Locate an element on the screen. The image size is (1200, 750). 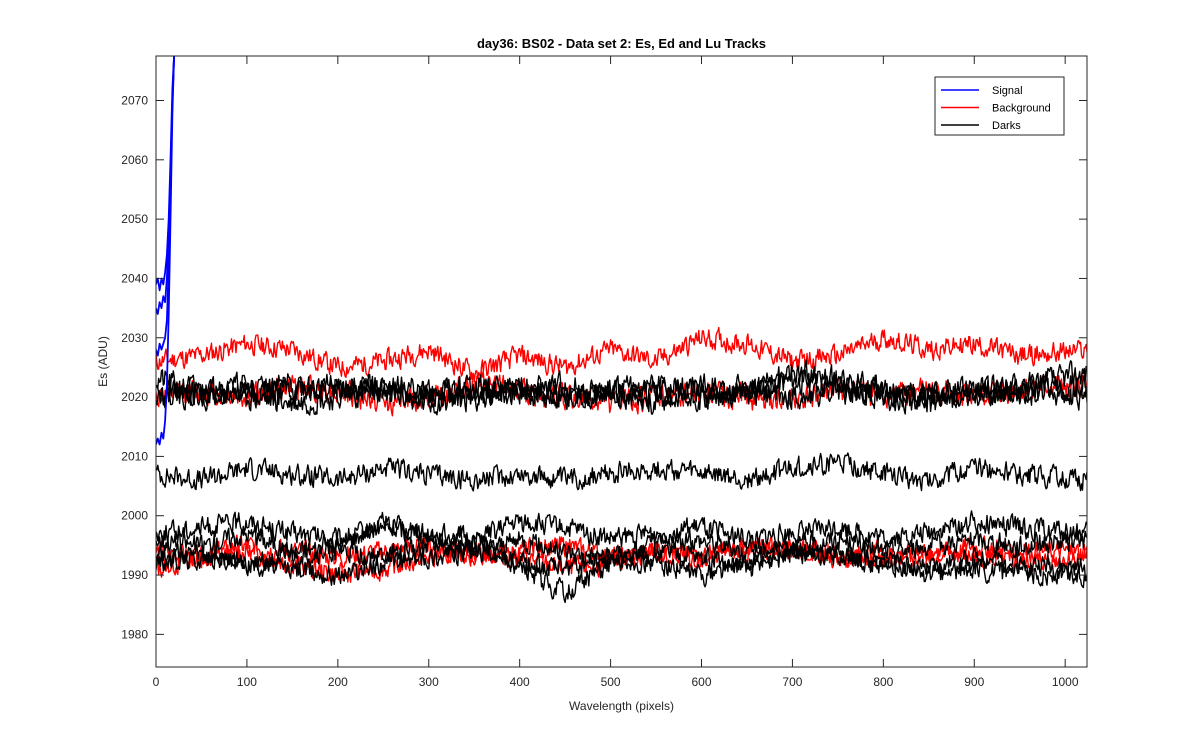
y-tick-label: 2040 is located at coordinates (134, 278).